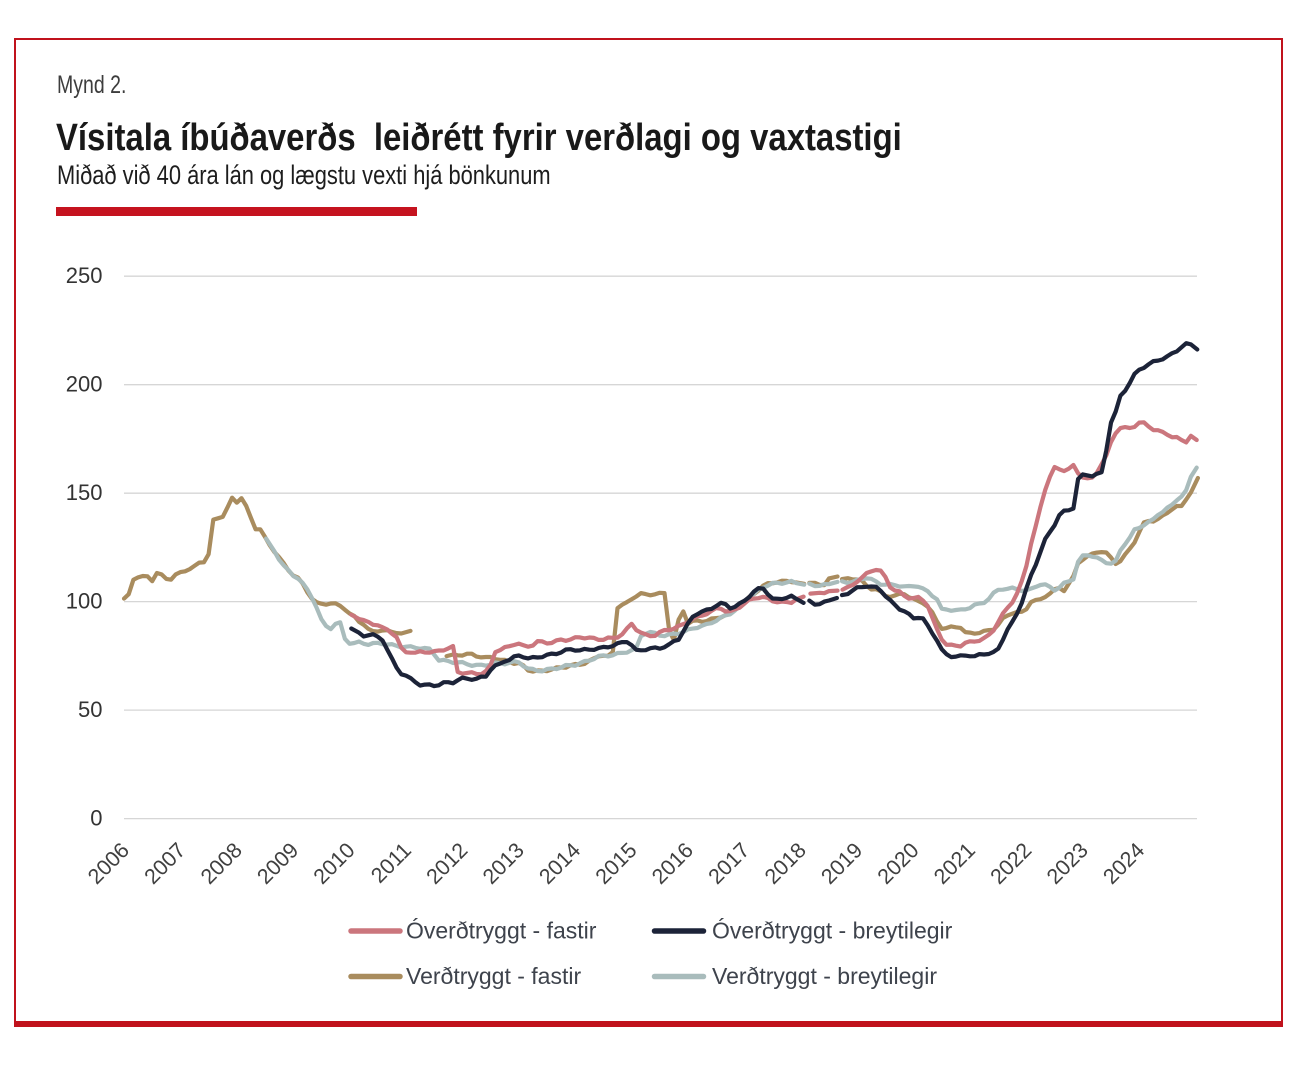  I want to click on svg-text: Verðtryggt - fastir, so click(493, 976).